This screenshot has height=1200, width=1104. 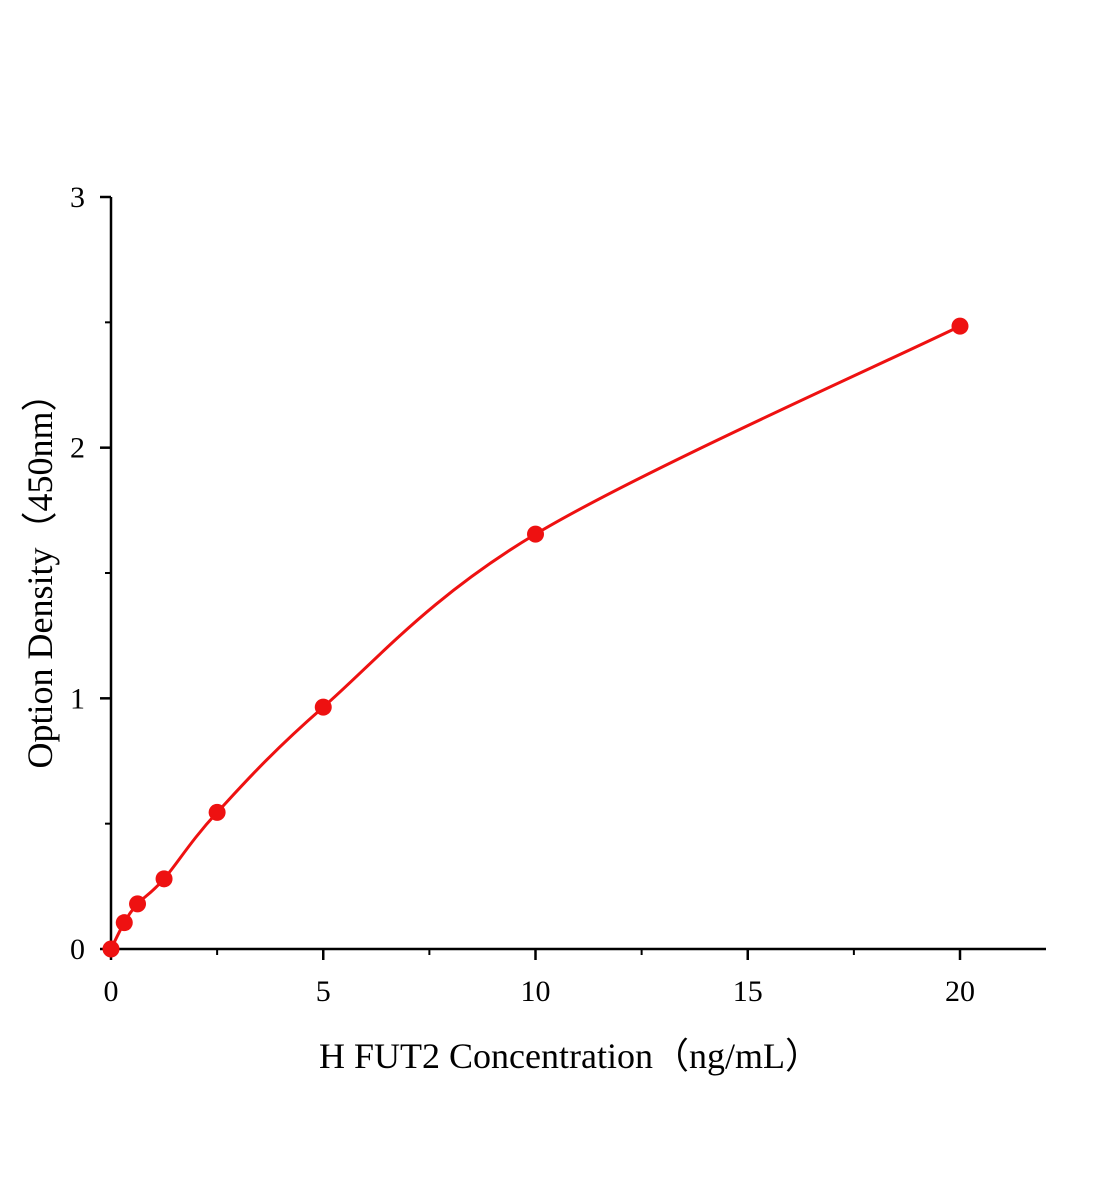 What do you see at coordinates (77, 448) in the screenshot?
I see `y-tick-label: 2` at bounding box center [77, 448].